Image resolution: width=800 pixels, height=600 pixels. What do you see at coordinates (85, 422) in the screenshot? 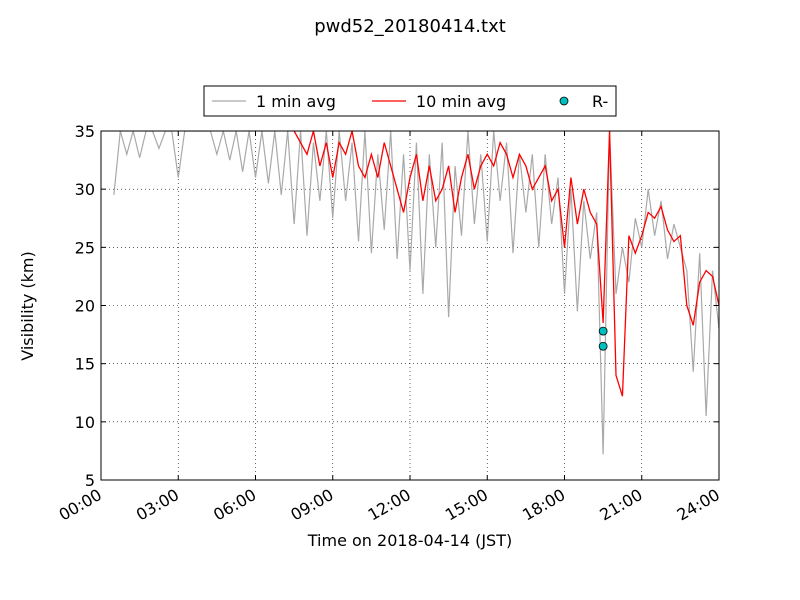
I see `y-tick-label: 10` at bounding box center [85, 422].